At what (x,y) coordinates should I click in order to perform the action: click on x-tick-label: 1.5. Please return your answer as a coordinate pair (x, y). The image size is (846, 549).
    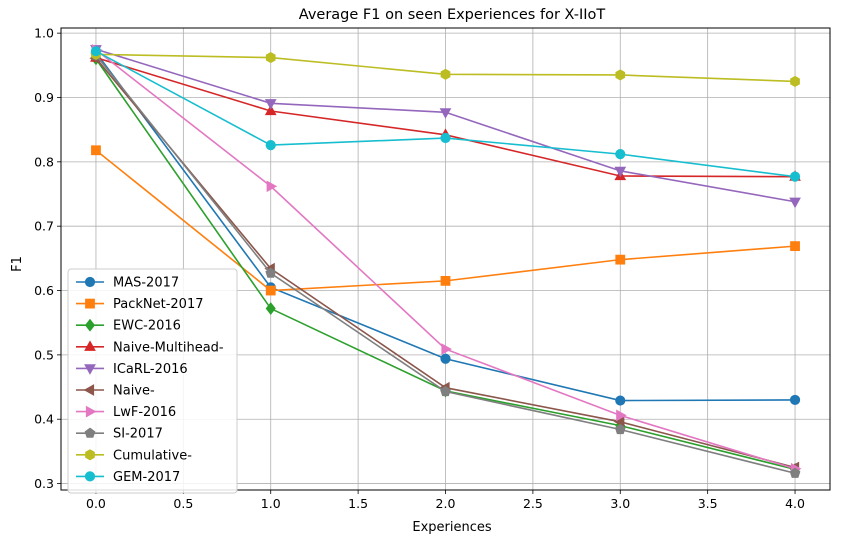
    Looking at the image, I should click on (358, 503).